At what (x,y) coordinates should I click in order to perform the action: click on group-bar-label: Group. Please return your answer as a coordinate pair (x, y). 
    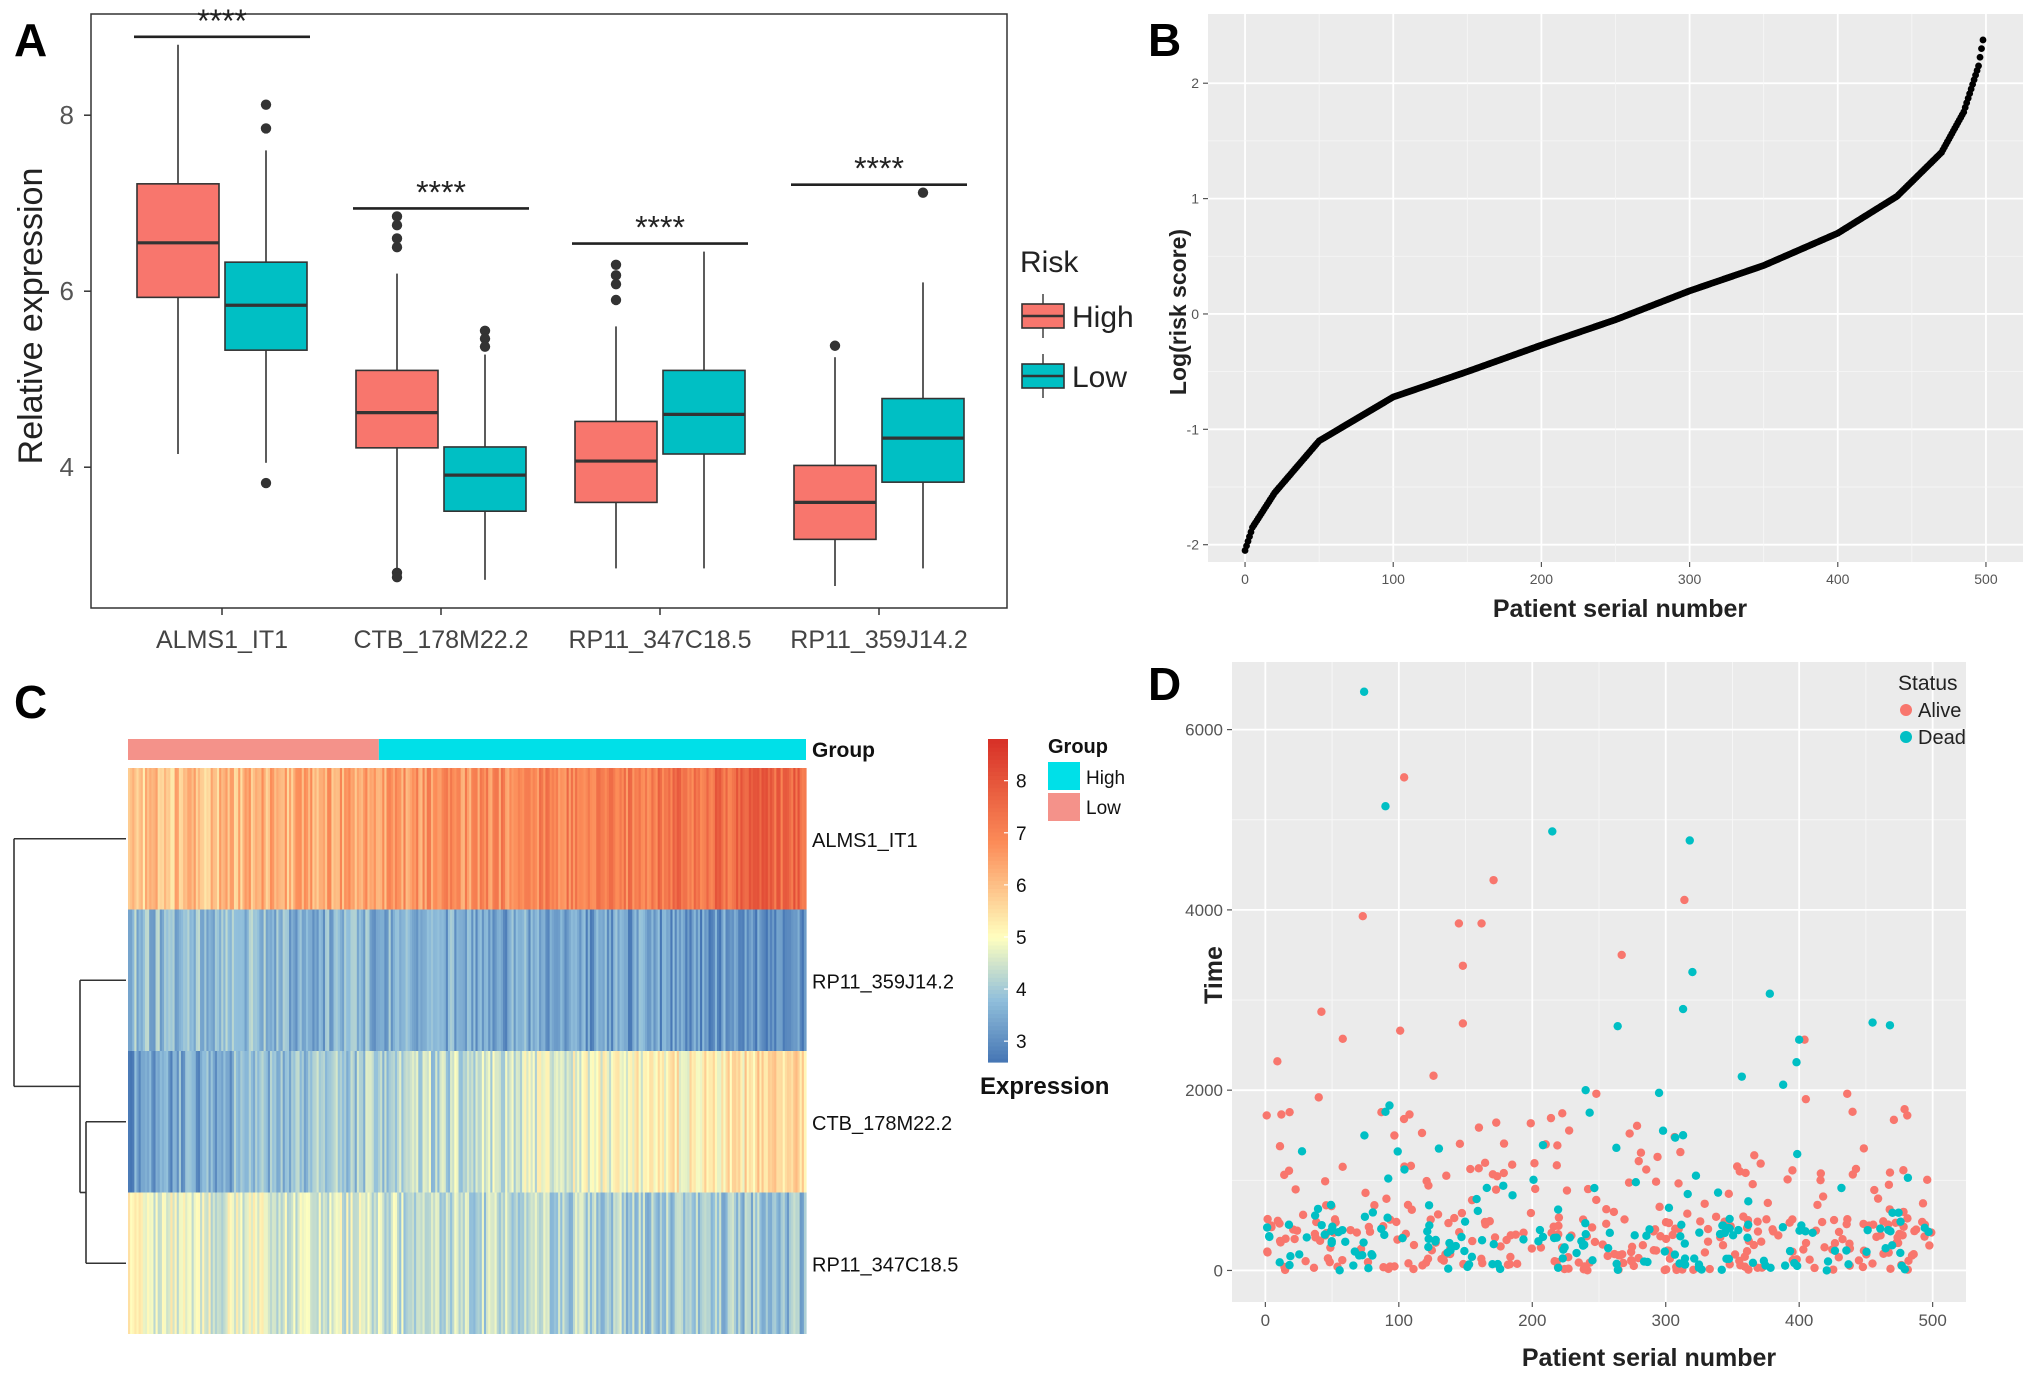
    Looking at the image, I should click on (843, 750).